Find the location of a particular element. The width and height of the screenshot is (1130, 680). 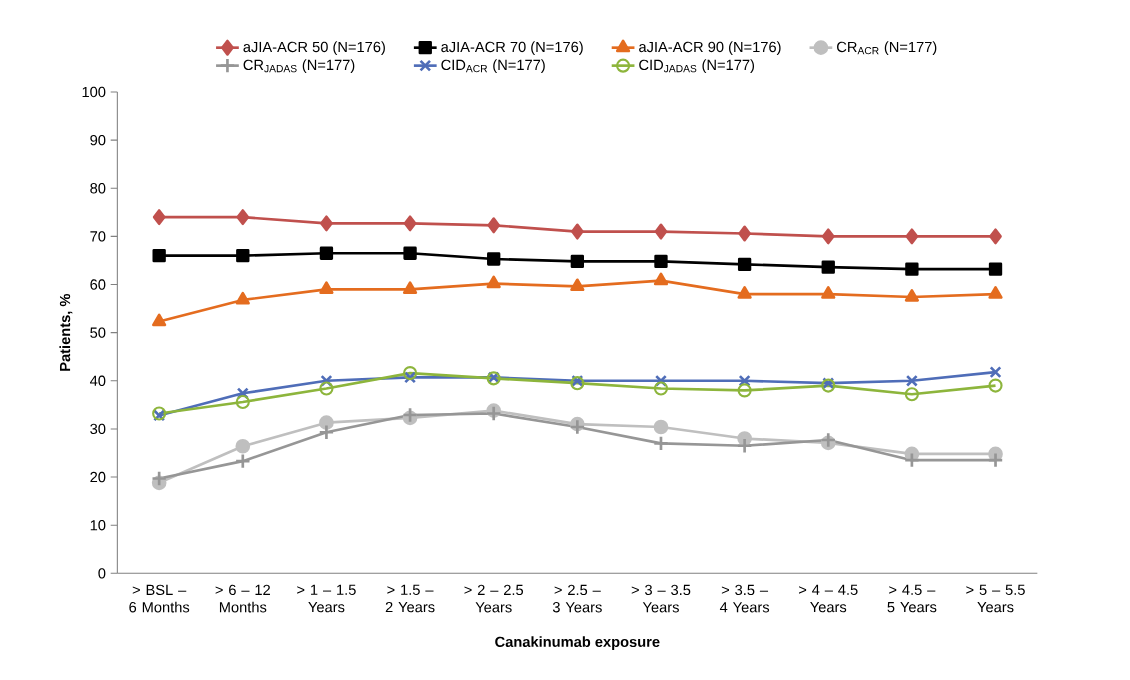

y-tick-label: 20 is located at coordinates (98, 477).